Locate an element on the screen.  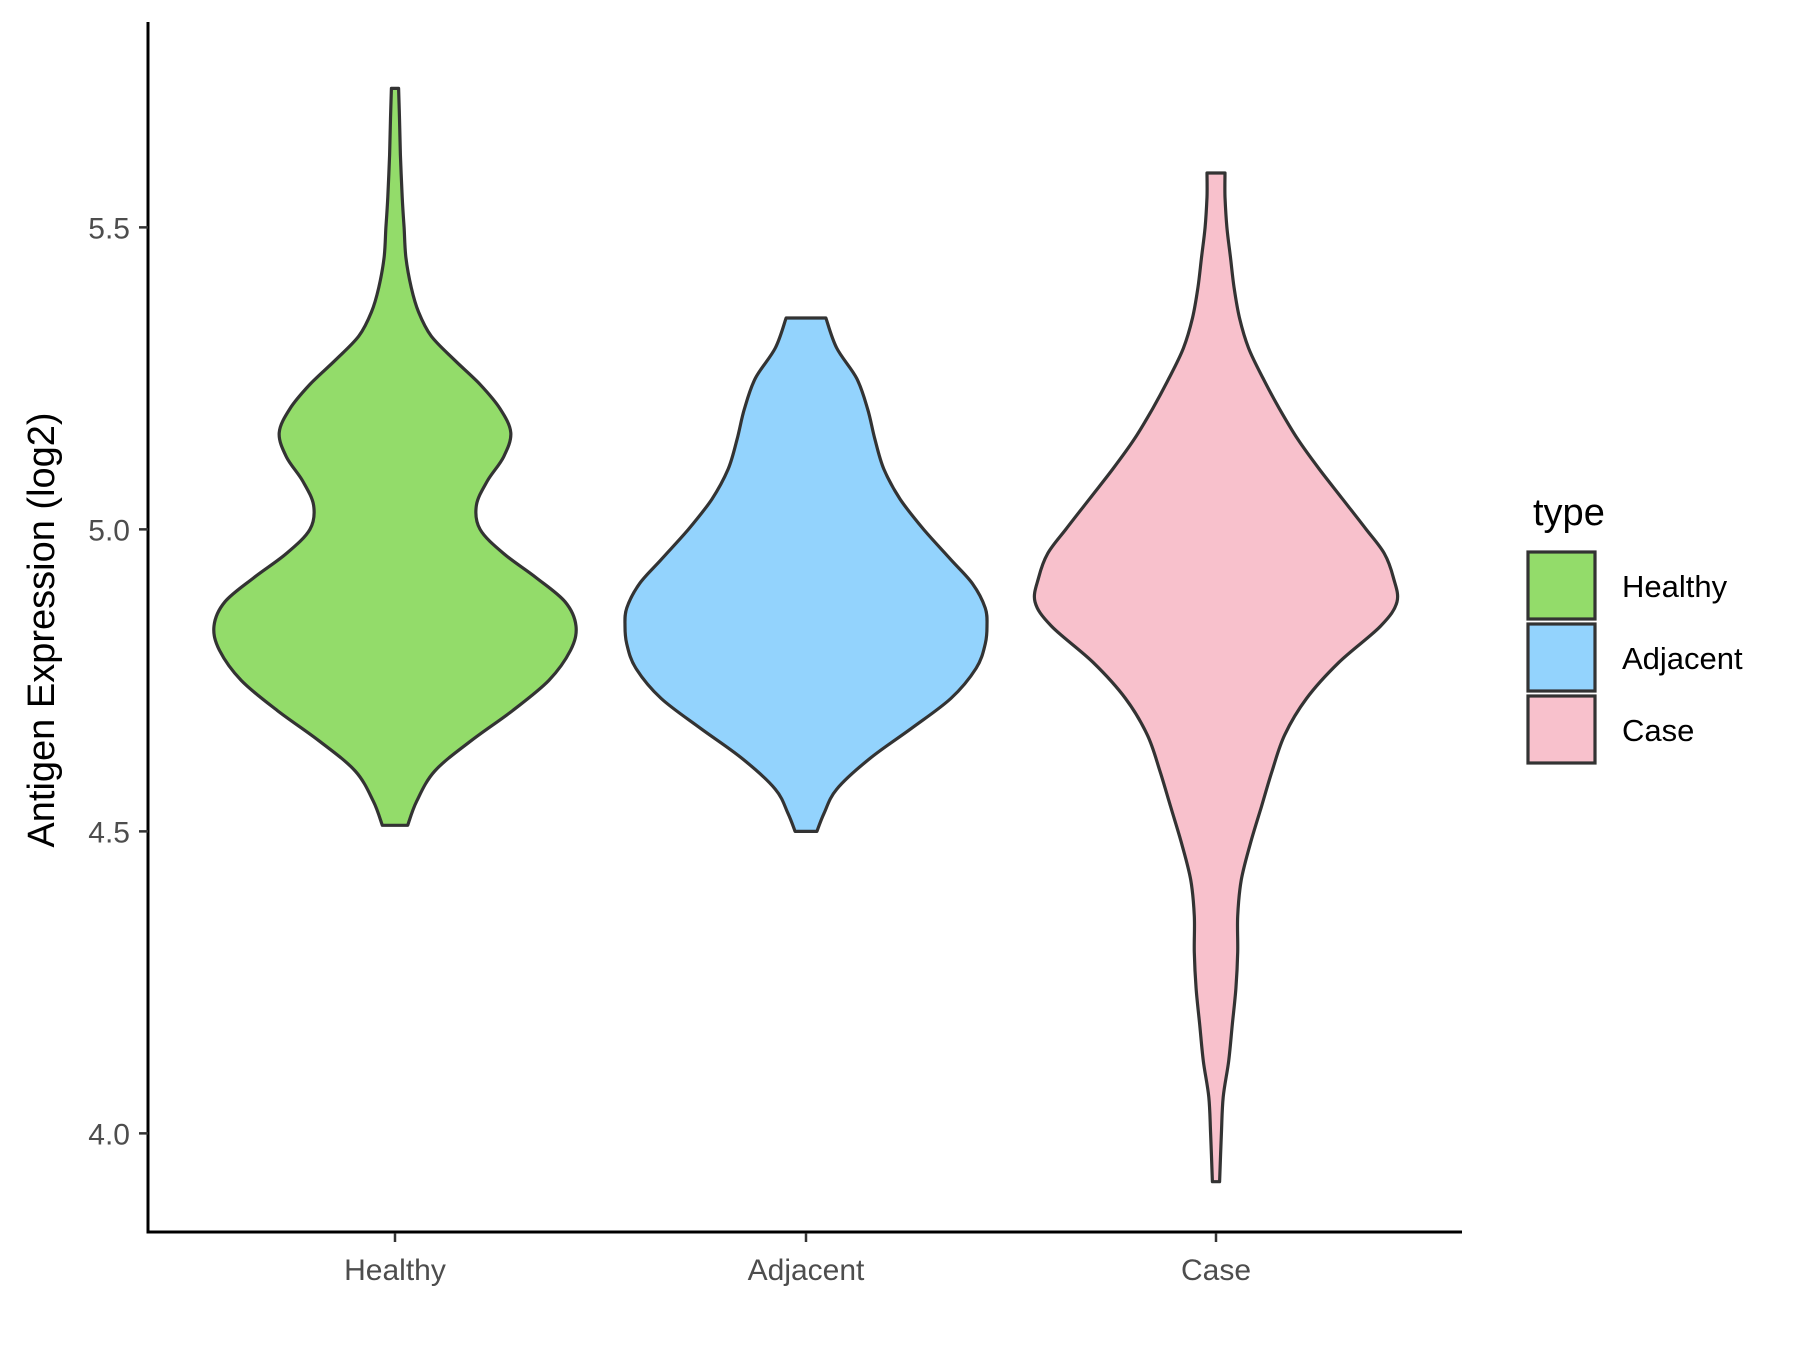
x-tick-label: Healthy is located at coordinates (395, 1270).